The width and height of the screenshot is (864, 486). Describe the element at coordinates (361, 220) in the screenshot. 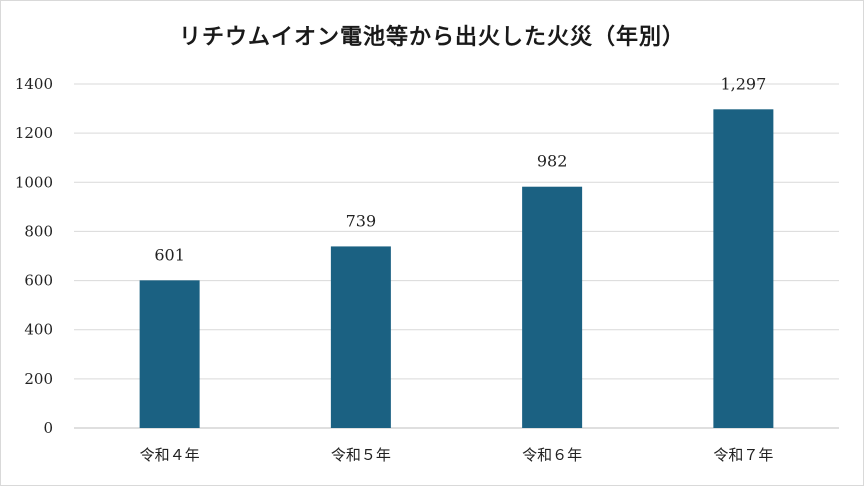

I see `data-label: 739` at that location.